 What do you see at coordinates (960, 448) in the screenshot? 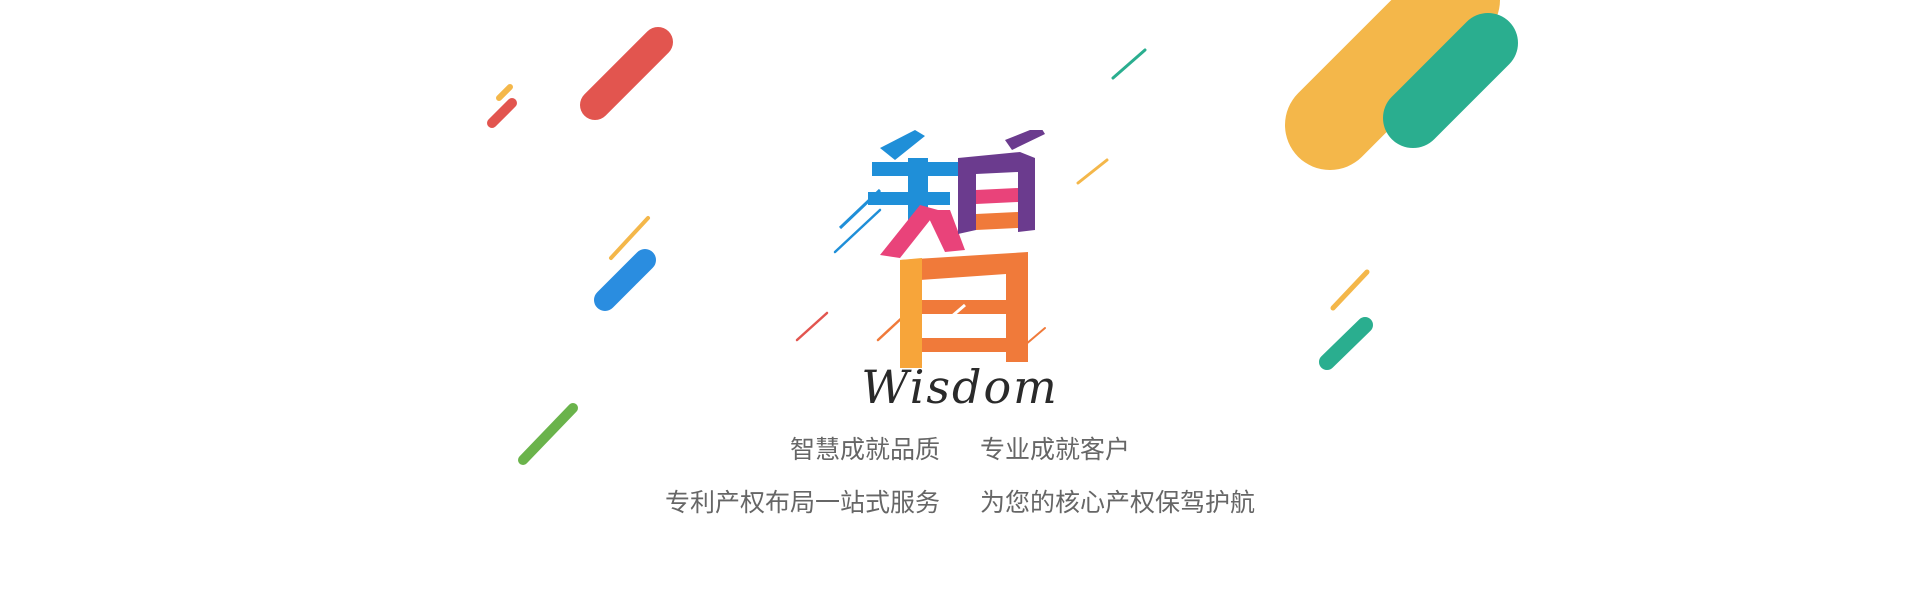
I see `tagline-line-1: 智慧成就品质 专业成就客户` at bounding box center [960, 448].